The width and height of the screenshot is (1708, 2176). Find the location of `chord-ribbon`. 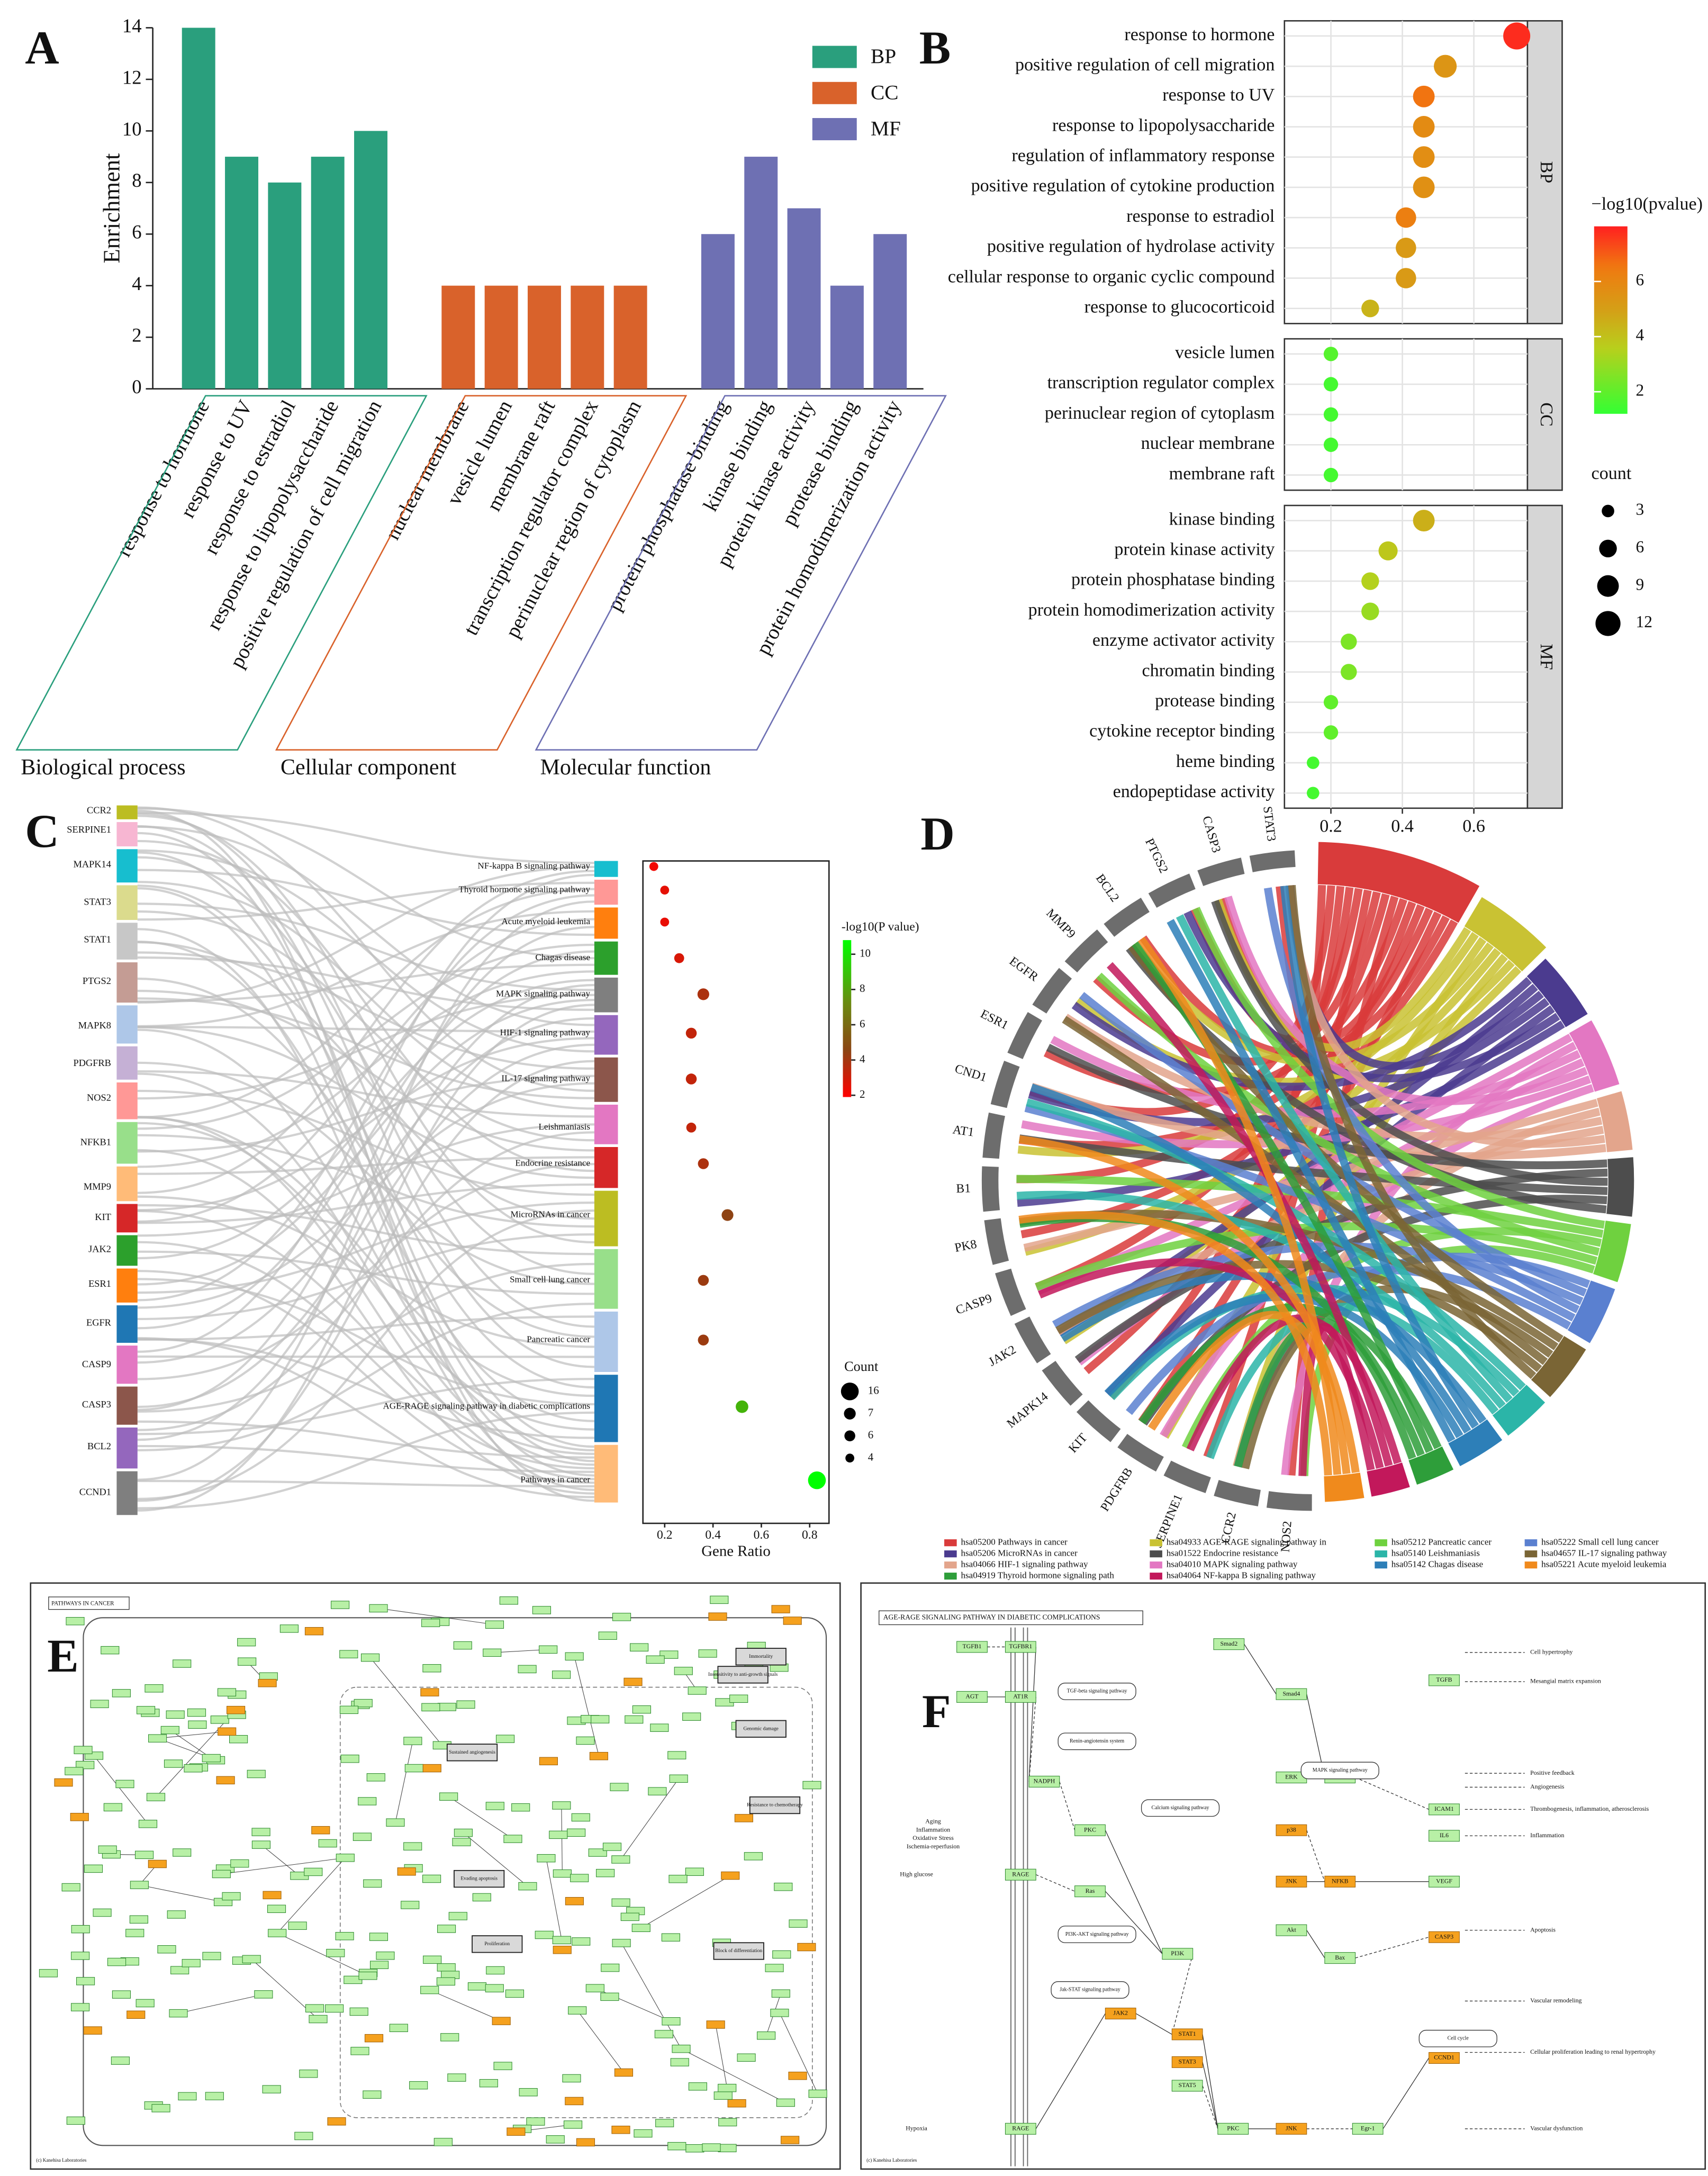

chord-ribbon is located at coordinates (1261, 1300).